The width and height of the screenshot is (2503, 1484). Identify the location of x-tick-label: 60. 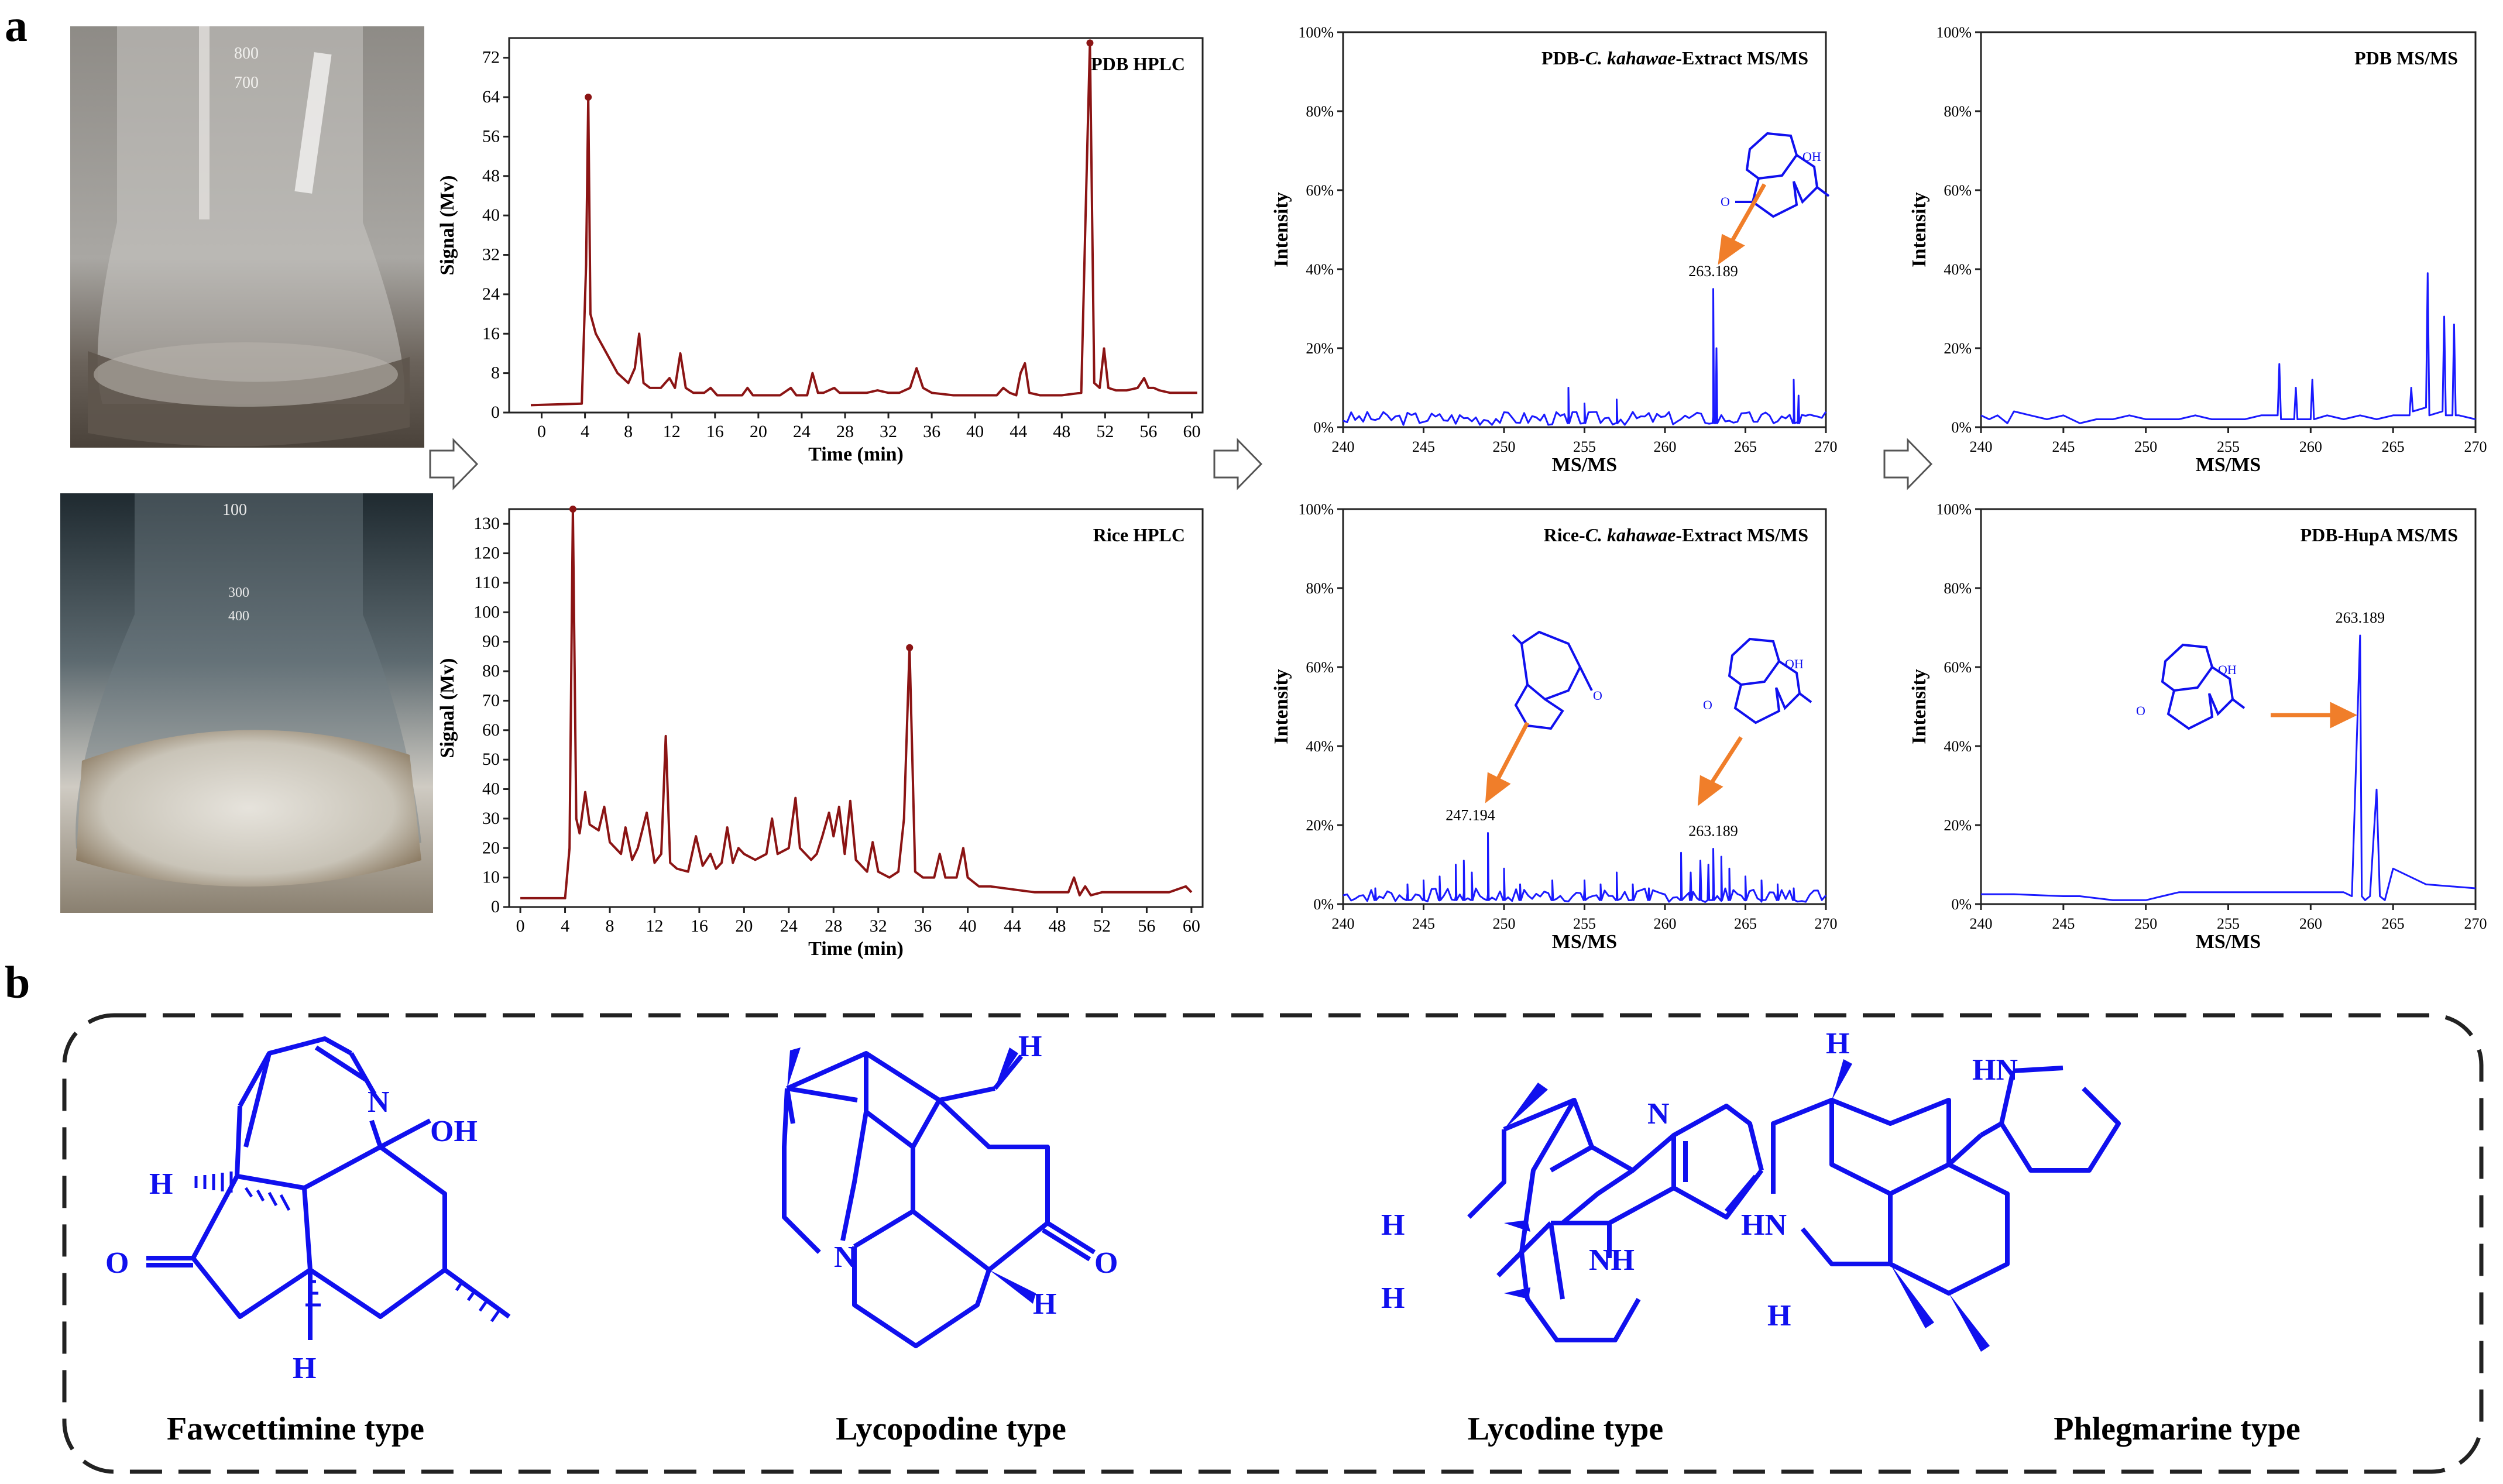
(1191, 926).